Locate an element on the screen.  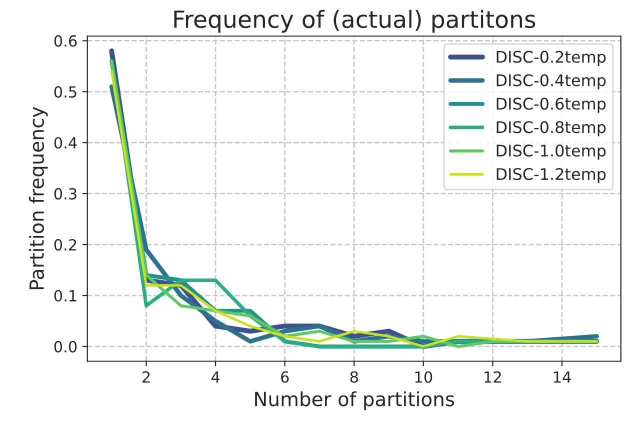
legend-label: DISC-1.0temp is located at coordinates (551, 152).